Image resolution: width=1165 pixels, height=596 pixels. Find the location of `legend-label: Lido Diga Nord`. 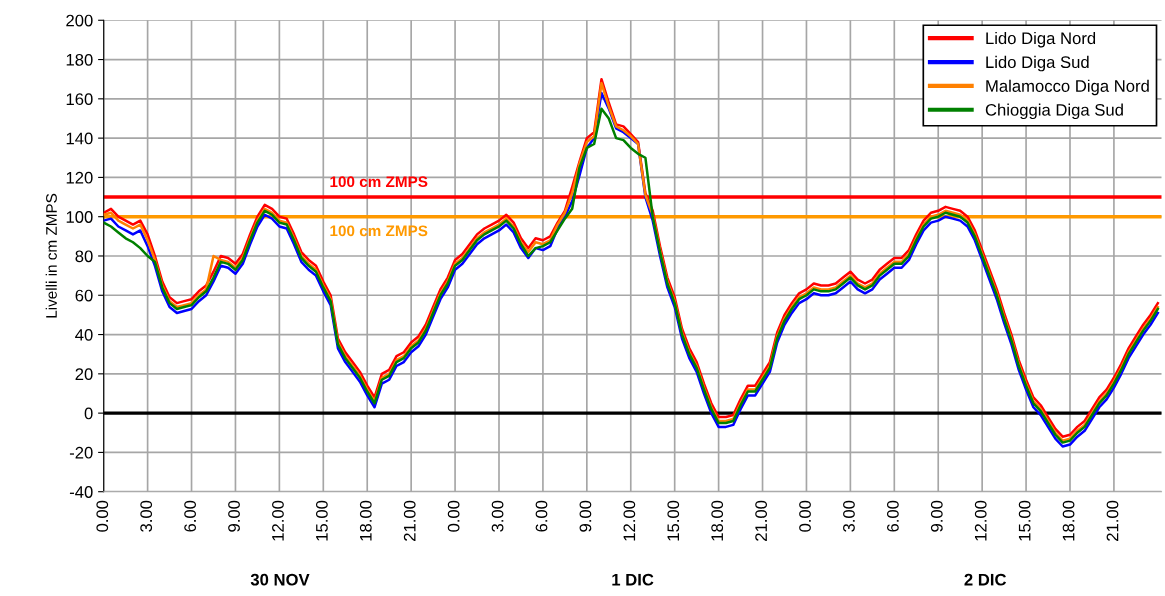

legend-label: Lido Diga Nord is located at coordinates (1041, 39).